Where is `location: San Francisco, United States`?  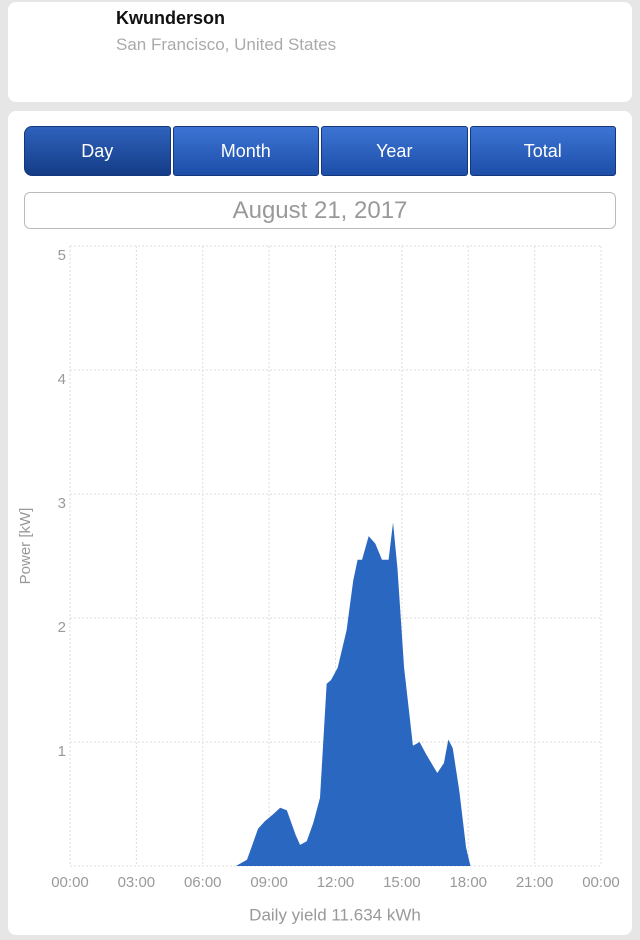 location: San Francisco, United States is located at coordinates (226, 44).